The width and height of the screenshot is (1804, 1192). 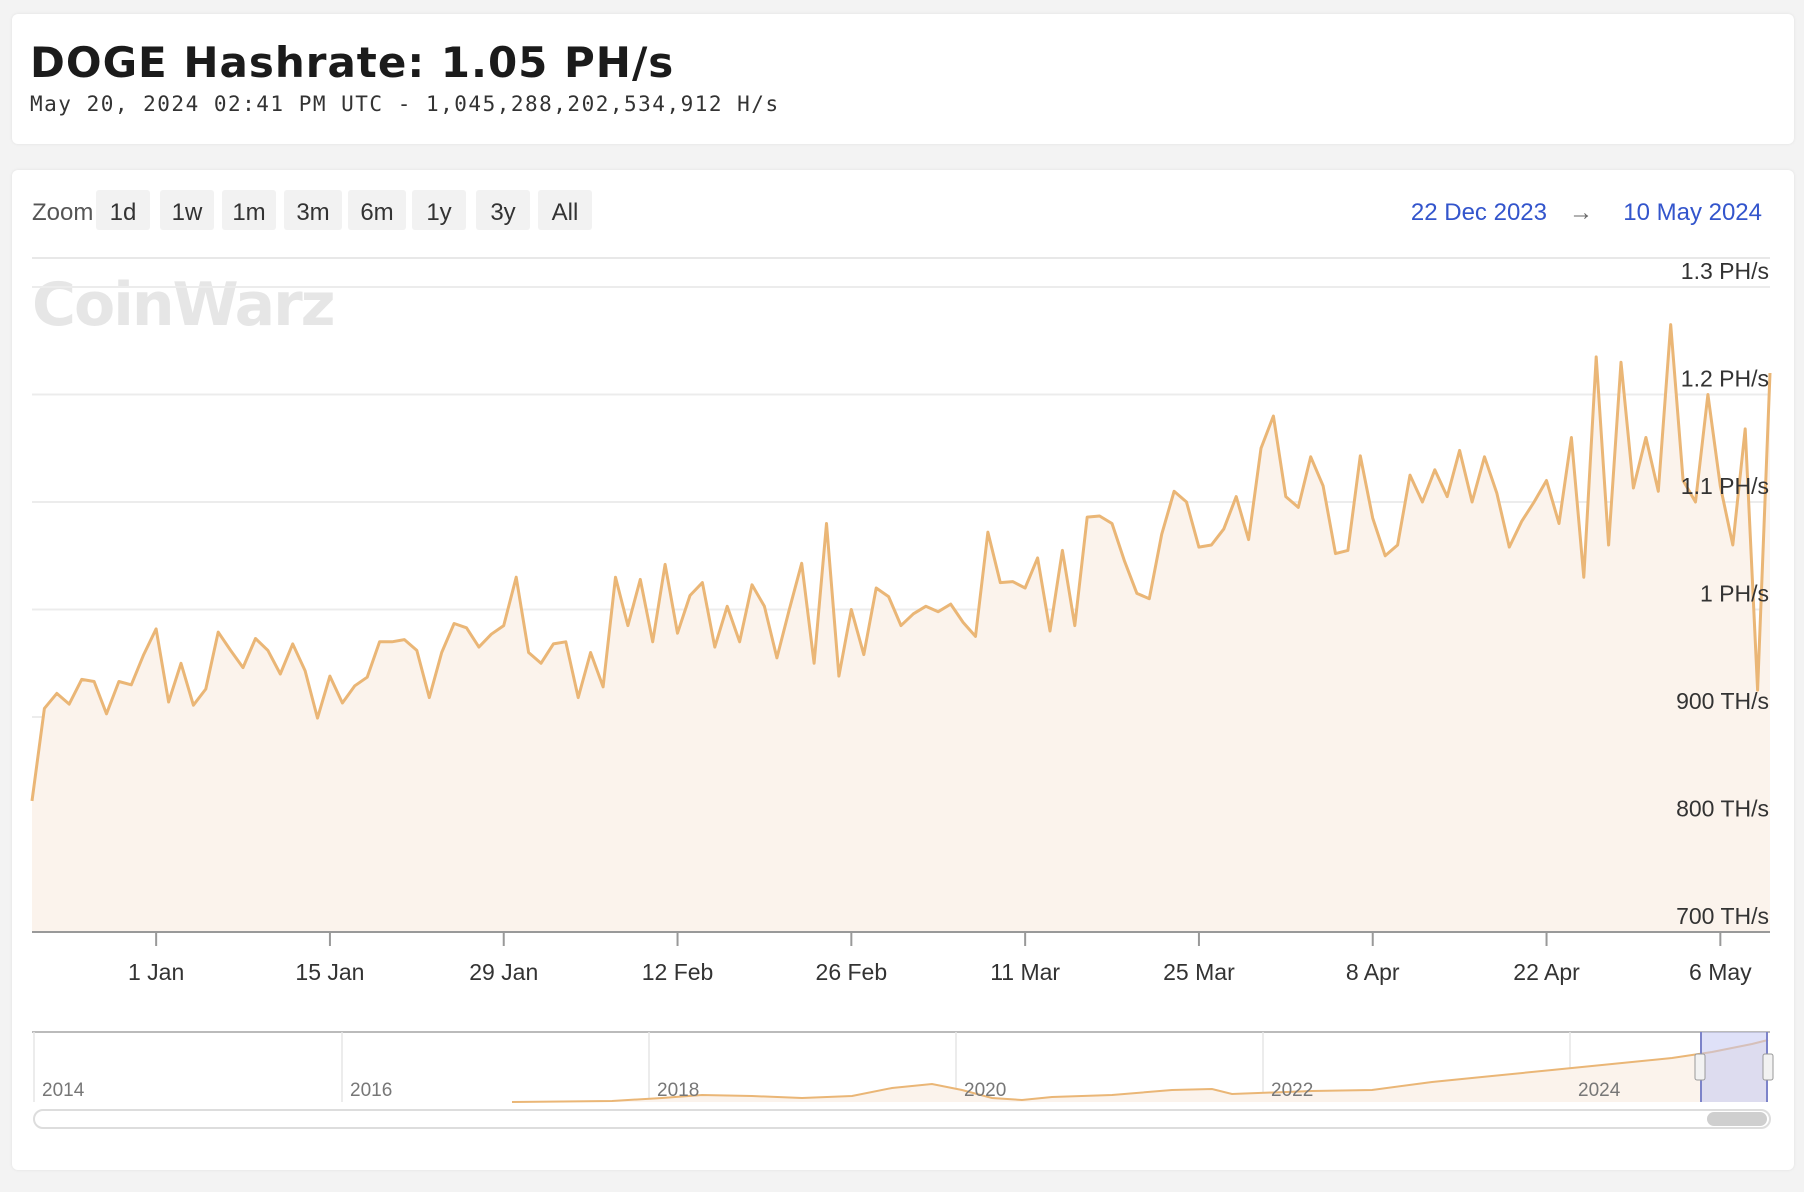 What do you see at coordinates (985, 1090) in the screenshot?
I see `navigator-year-label: 2020` at bounding box center [985, 1090].